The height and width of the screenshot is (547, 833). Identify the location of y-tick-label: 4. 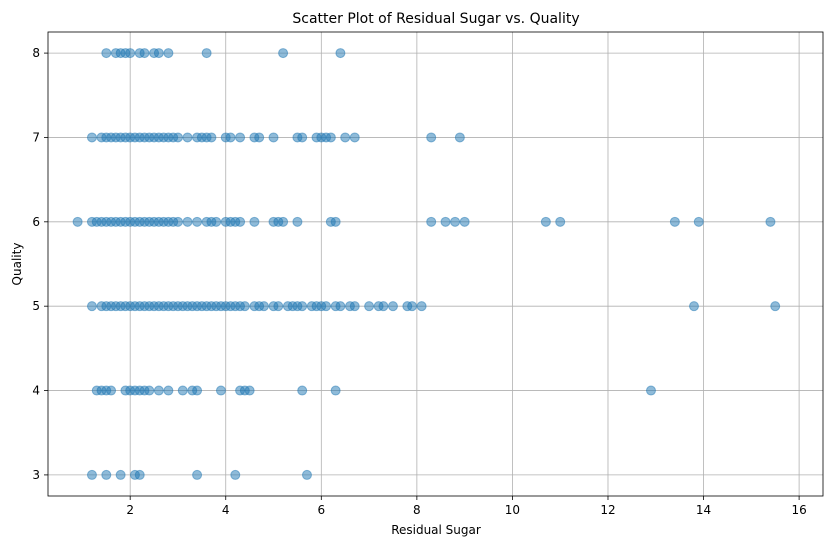
(36, 391).